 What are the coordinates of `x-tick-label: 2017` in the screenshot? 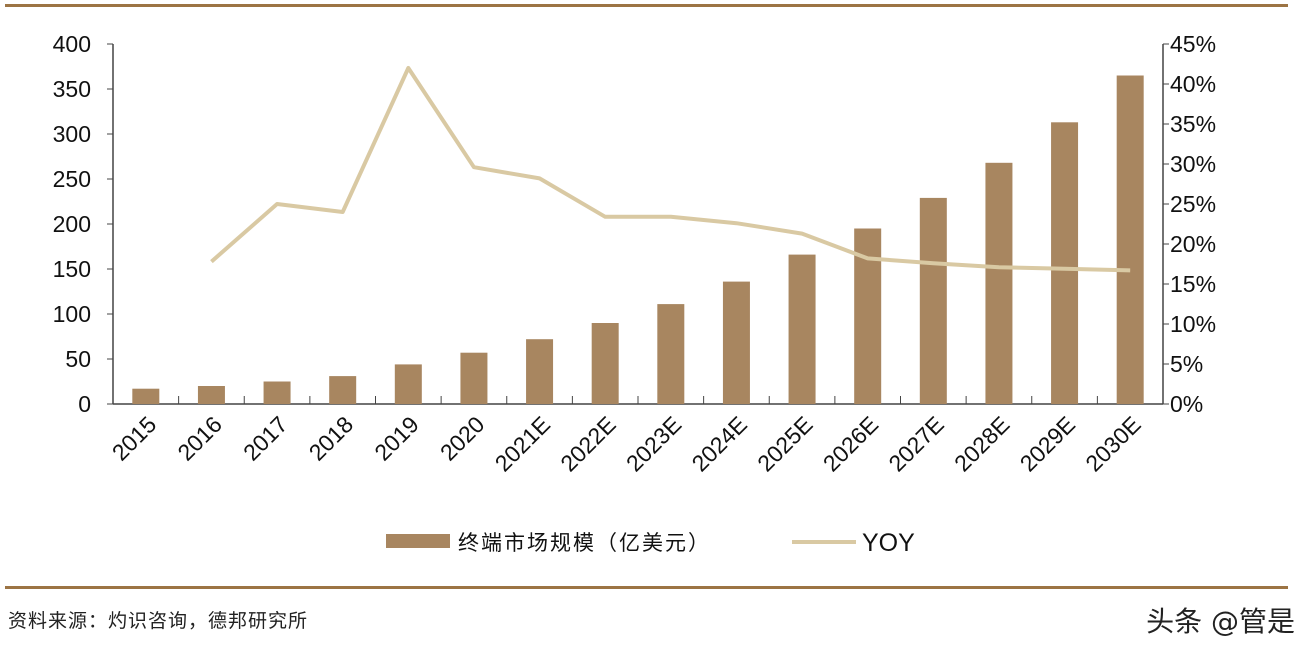 It's located at (265, 438).